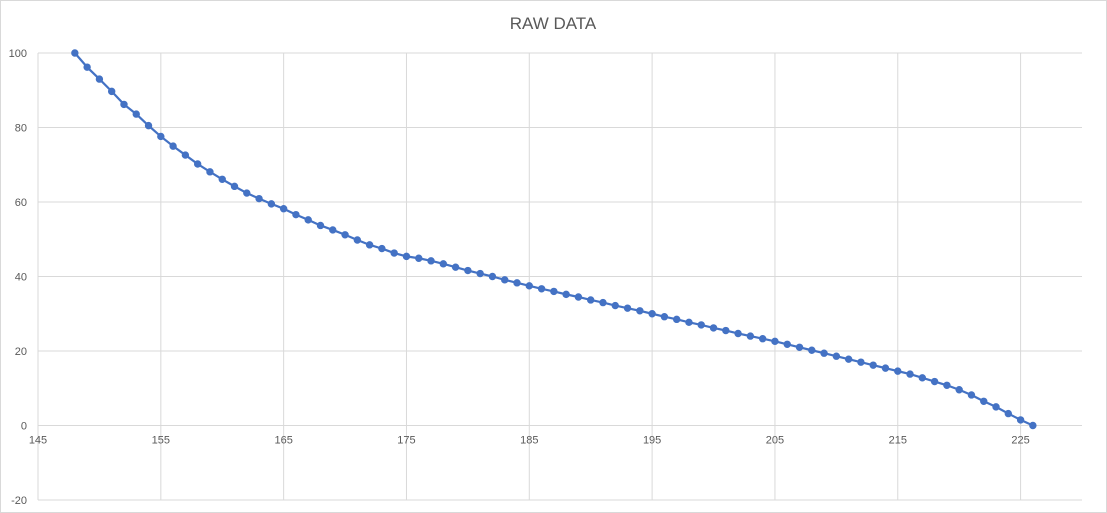  Describe the element at coordinates (19, 501) in the screenshot. I see `y-tick-label: -20` at that location.